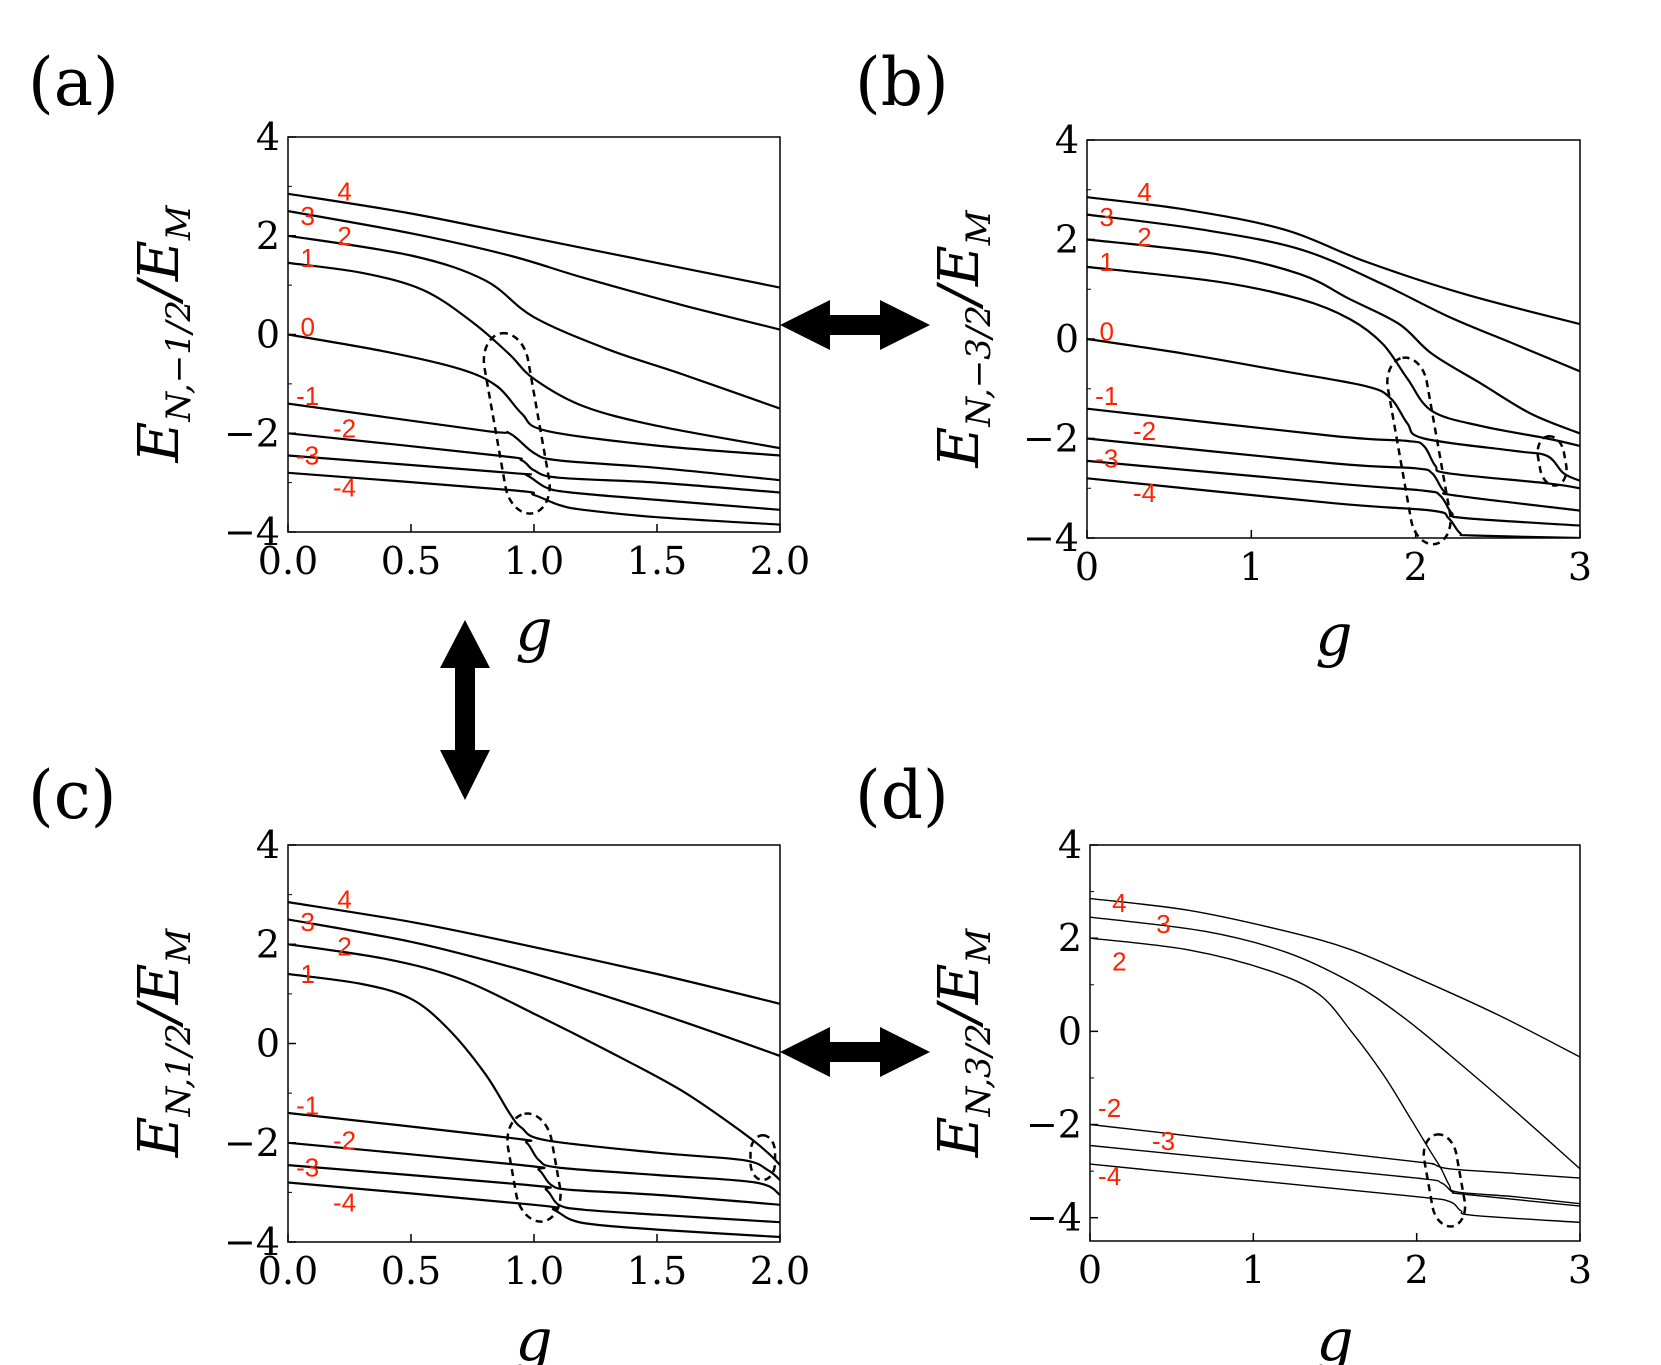 Image resolution: width=1661 pixels, height=1365 pixels. I want to click on y-label-main-b: E, so click(959, 448).